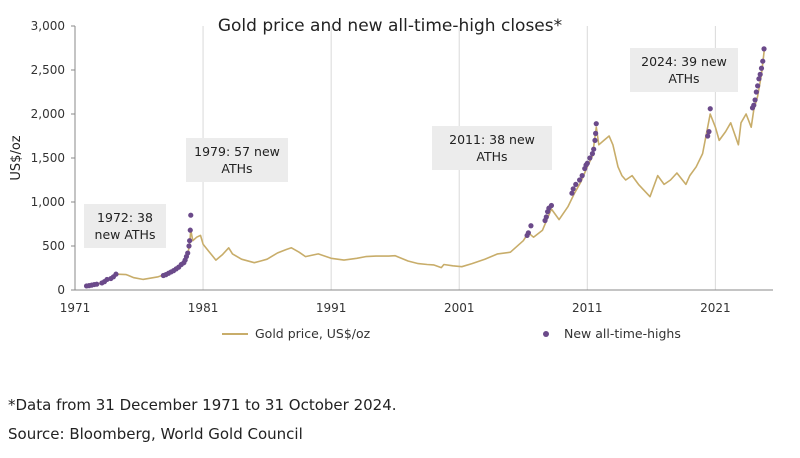 The height and width of the screenshot is (458, 800). What do you see at coordinates (75, 308) in the screenshot?
I see `x-tick-label: 1971` at bounding box center [75, 308].